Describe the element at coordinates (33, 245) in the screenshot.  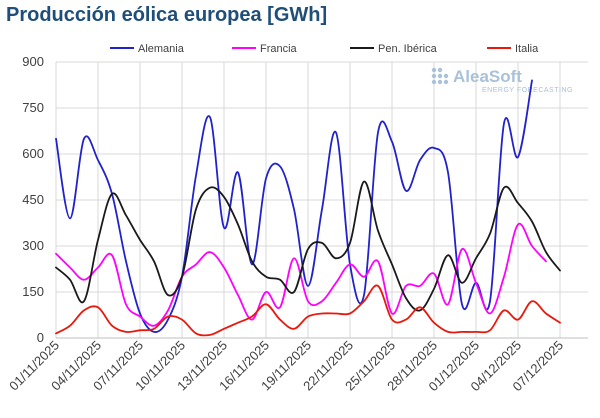
I see `y-tick-label: 300` at that location.